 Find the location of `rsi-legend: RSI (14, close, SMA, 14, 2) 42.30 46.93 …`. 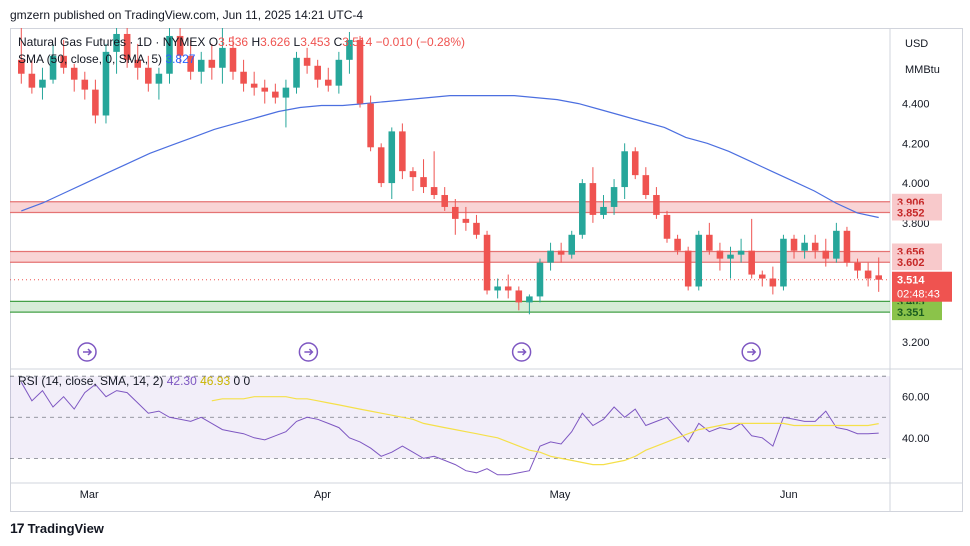

rsi-legend: RSI (14, close, SMA, 14, 2) 42.30 46.93 … is located at coordinates (134, 381).